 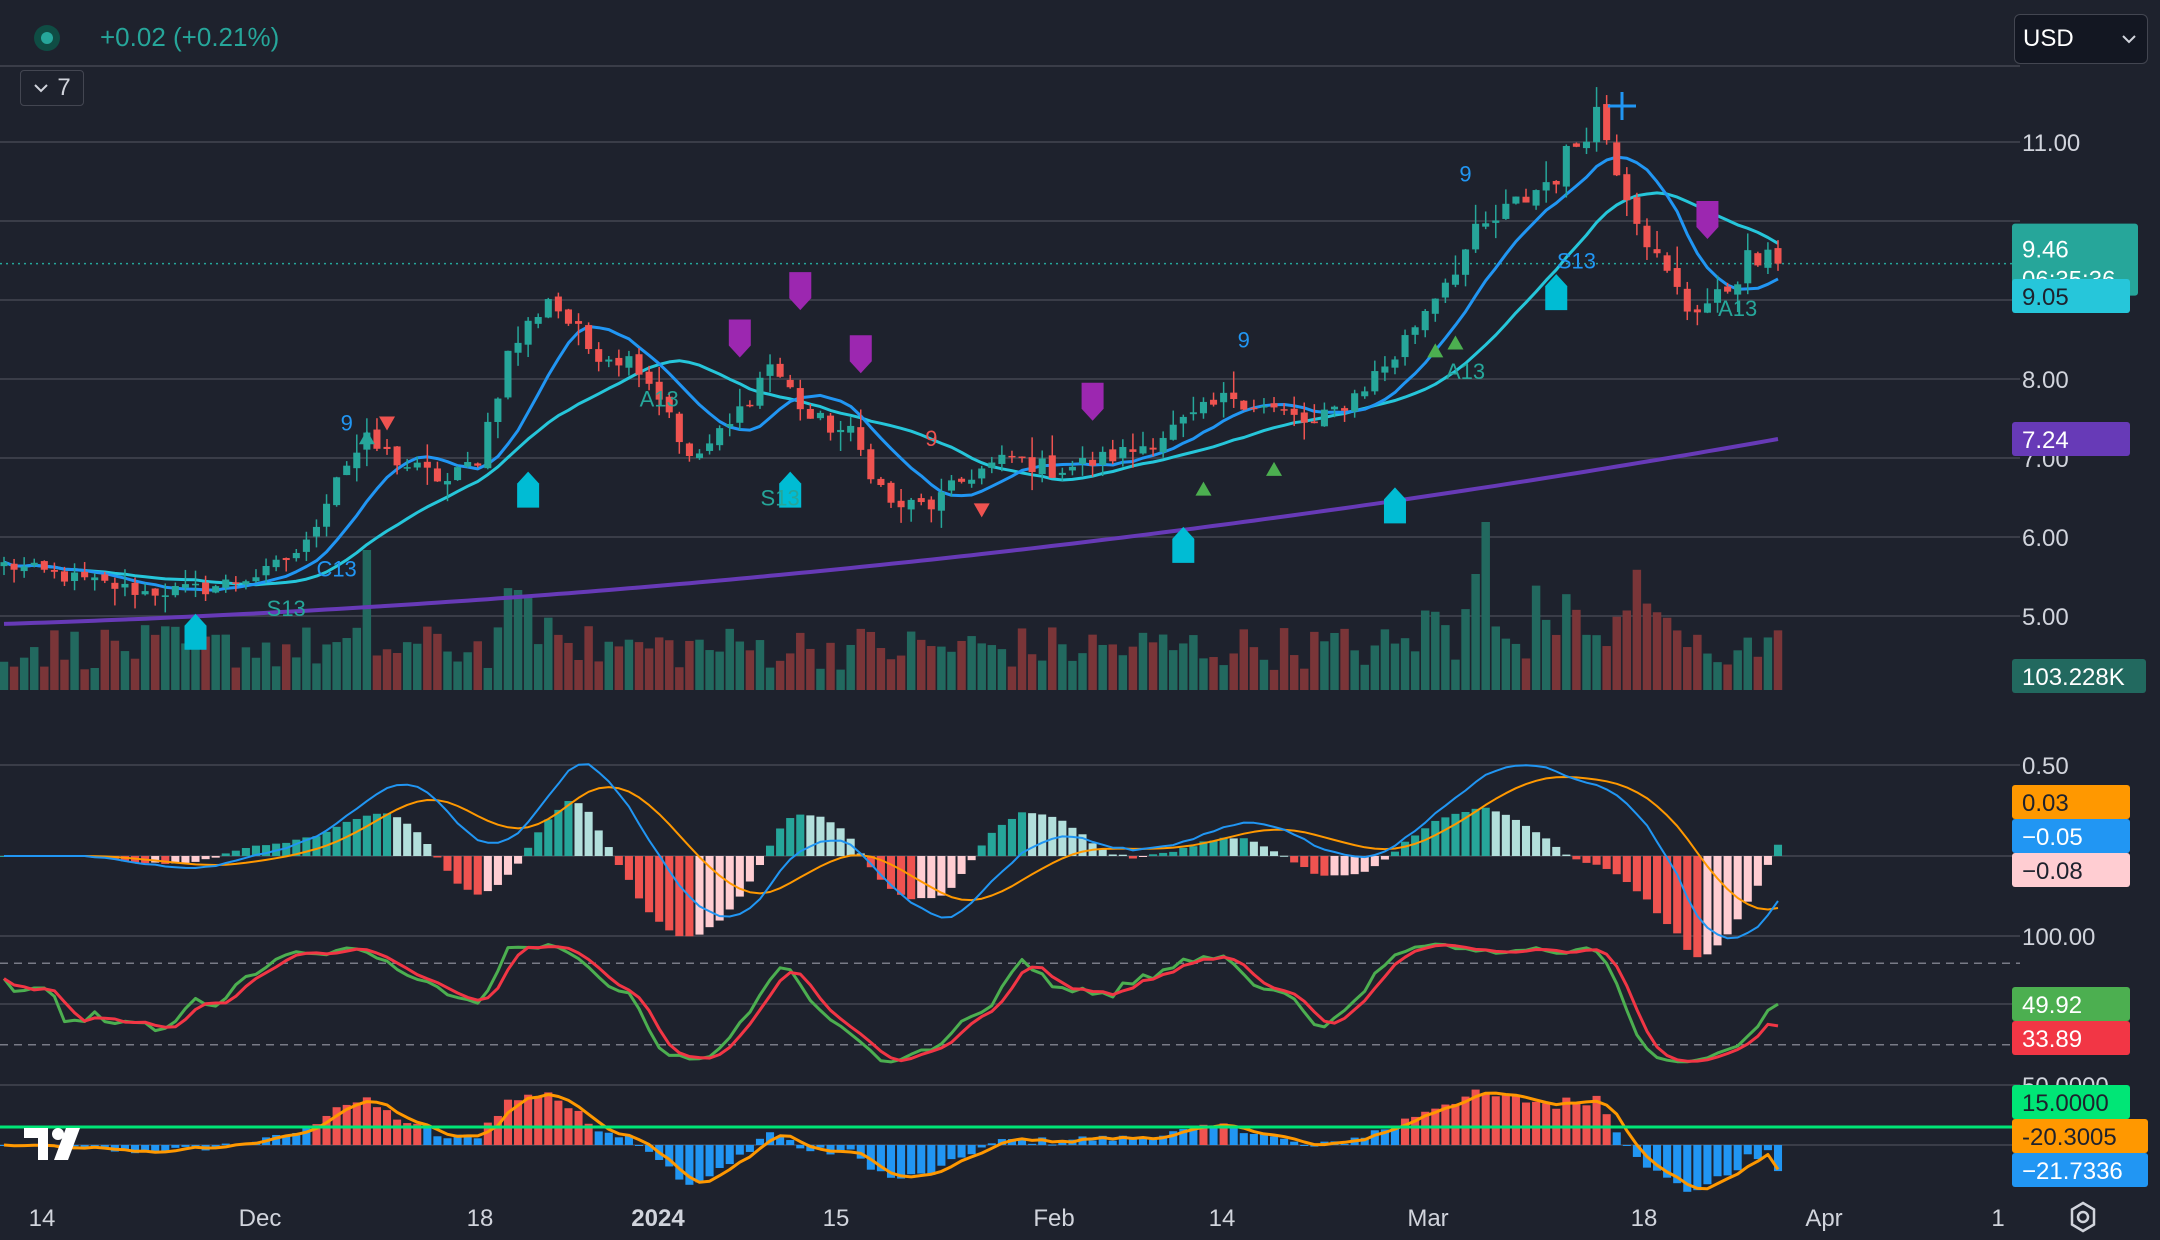 What do you see at coordinates (2080, 1170) in the screenshot?
I see `osc-value-tag: −21.7336` at bounding box center [2080, 1170].